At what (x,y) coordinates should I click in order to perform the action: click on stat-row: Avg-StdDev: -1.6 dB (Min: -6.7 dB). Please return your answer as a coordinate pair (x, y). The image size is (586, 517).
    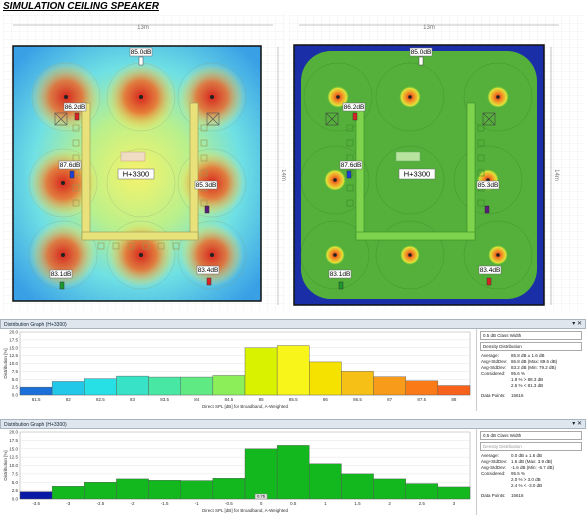
    Looking at the image, I should click on (531, 468).